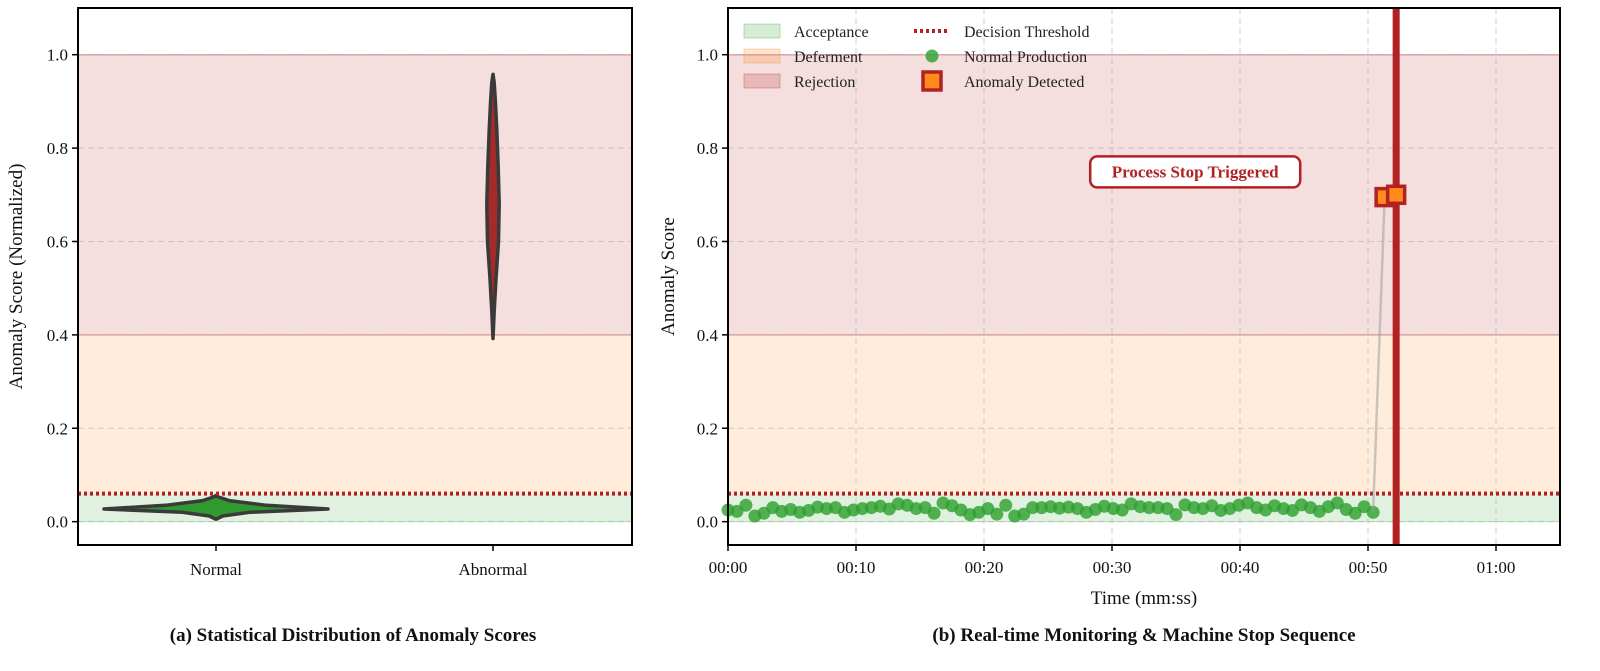 This screenshot has height=671, width=1600. What do you see at coordinates (493, 569) in the screenshot?
I see `x-tick-label-abnormal: Abnormal` at bounding box center [493, 569].